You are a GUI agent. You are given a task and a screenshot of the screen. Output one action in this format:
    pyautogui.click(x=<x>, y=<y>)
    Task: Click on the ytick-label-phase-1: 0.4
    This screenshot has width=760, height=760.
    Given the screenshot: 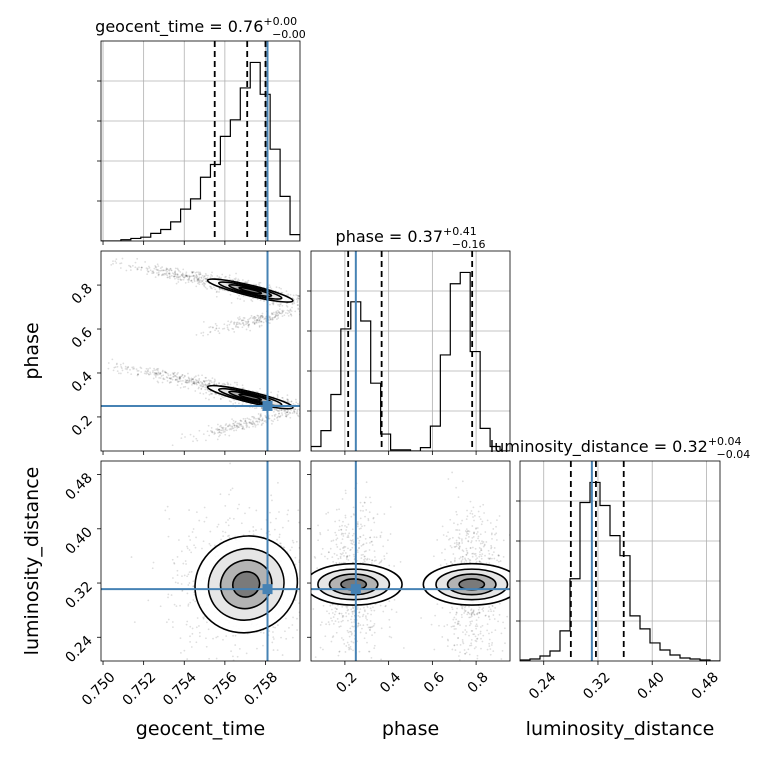 What is the action you would take?
    pyautogui.click(x=82, y=381)
    